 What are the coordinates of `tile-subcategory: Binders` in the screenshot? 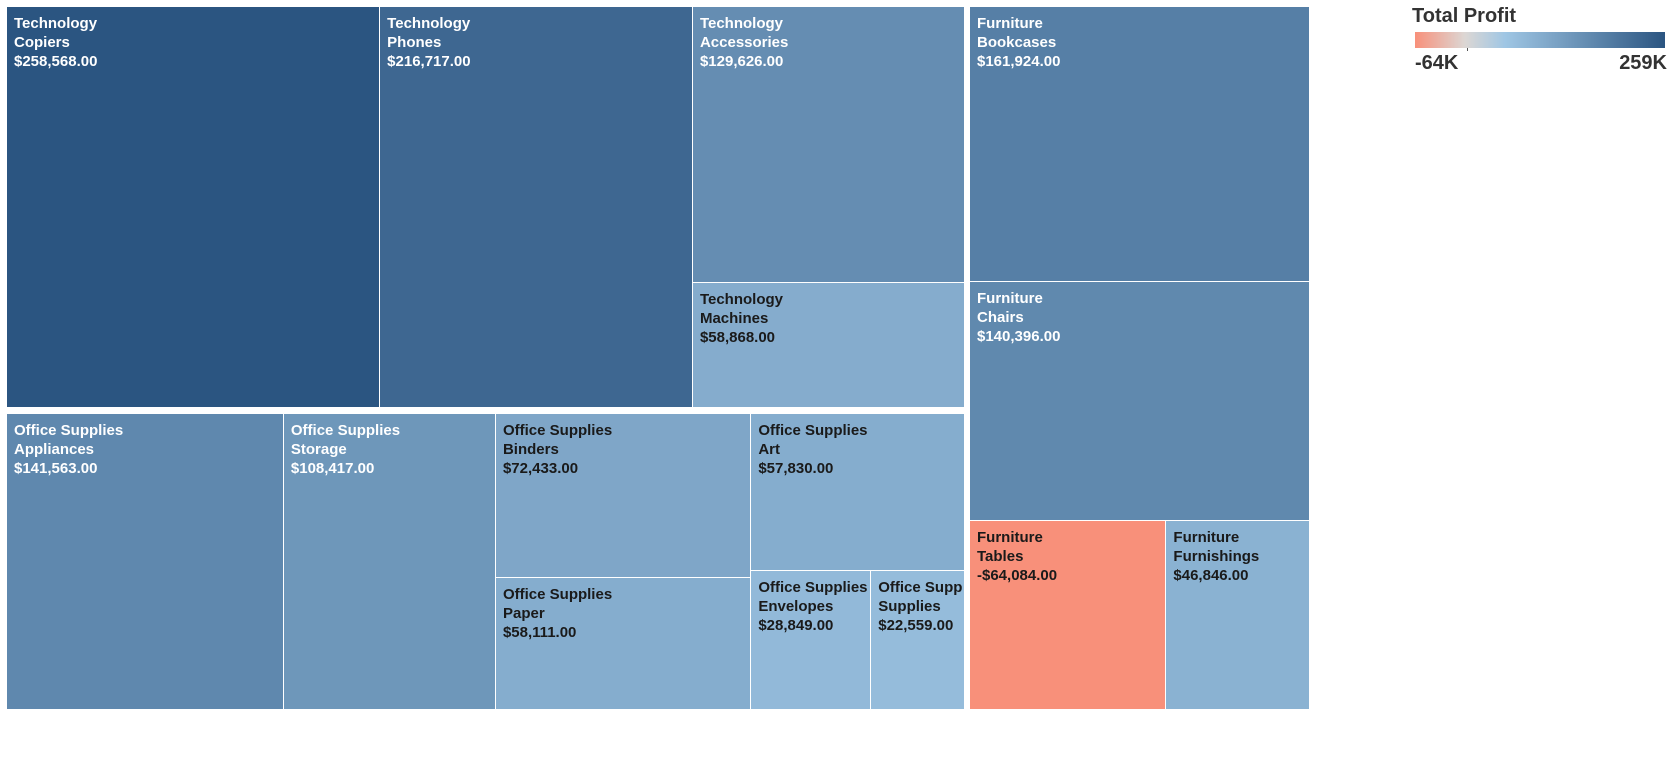 It's located at (530, 449).